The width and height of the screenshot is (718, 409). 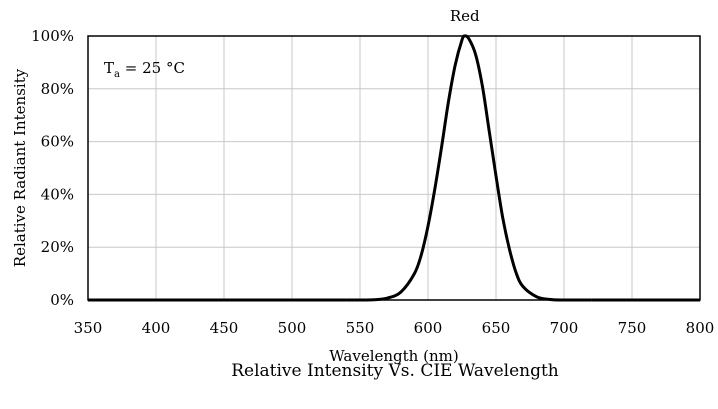 I want to click on y-tick-label: 0%, so click(x=62, y=300).